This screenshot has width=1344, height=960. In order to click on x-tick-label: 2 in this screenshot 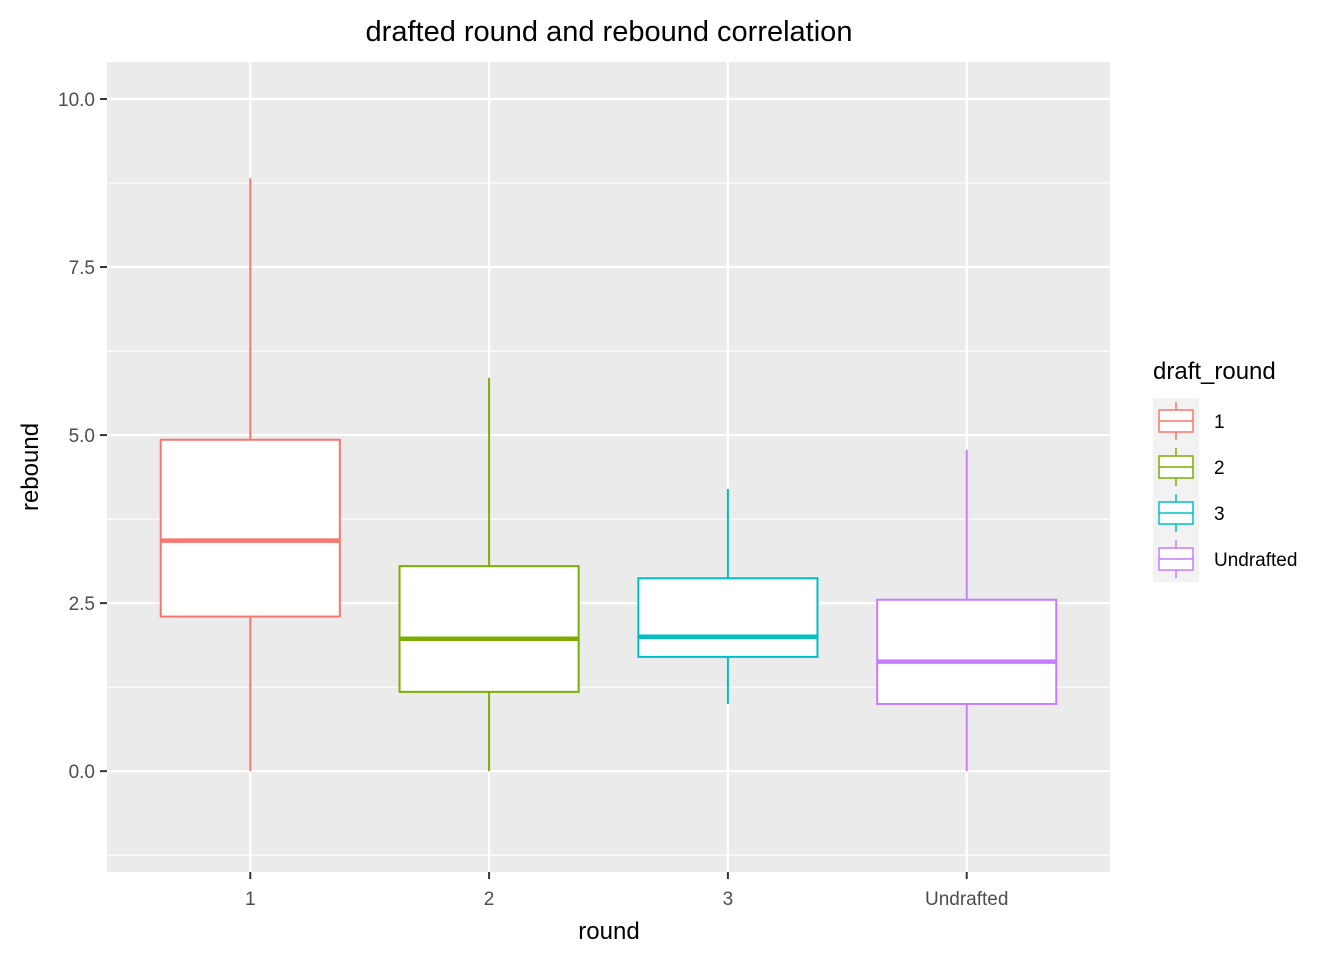, I will do `click(489, 899)`.